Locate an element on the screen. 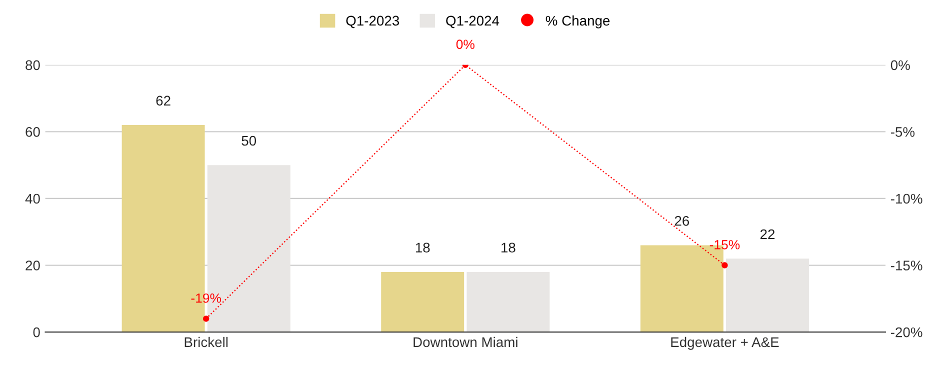 The image size is (944, 371). y-tick-label: 80 is located at coordinates (33, 65).